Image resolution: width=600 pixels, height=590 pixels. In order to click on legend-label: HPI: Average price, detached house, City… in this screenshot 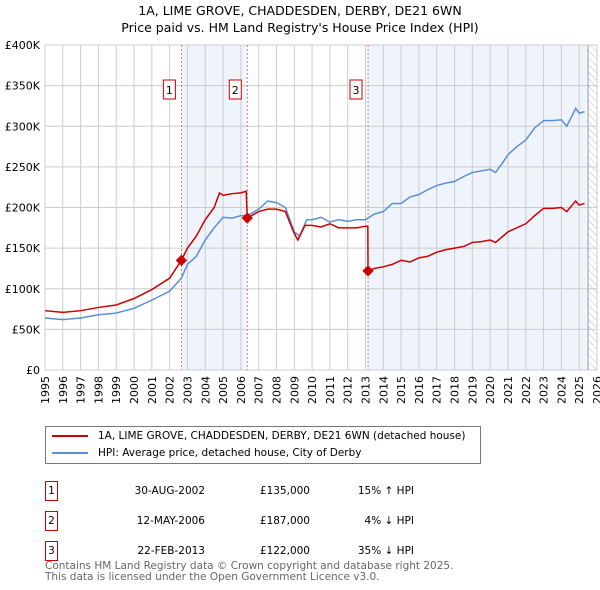, I will do `click(230, 453)`.